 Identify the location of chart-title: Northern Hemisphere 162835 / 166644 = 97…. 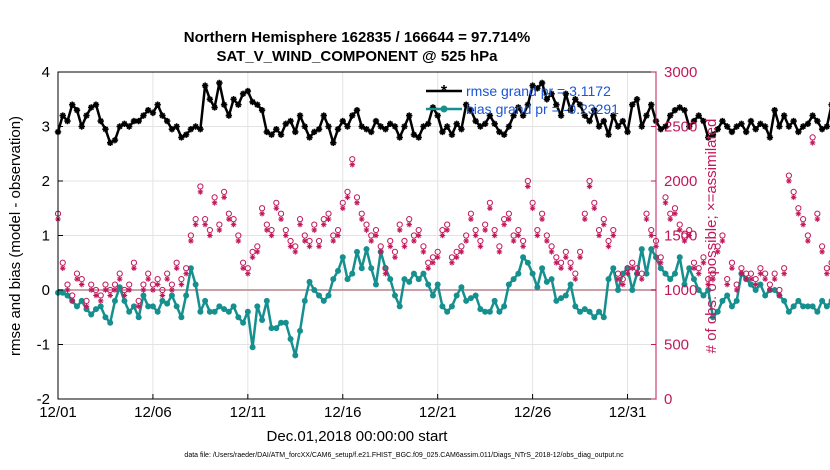
(357, 37).